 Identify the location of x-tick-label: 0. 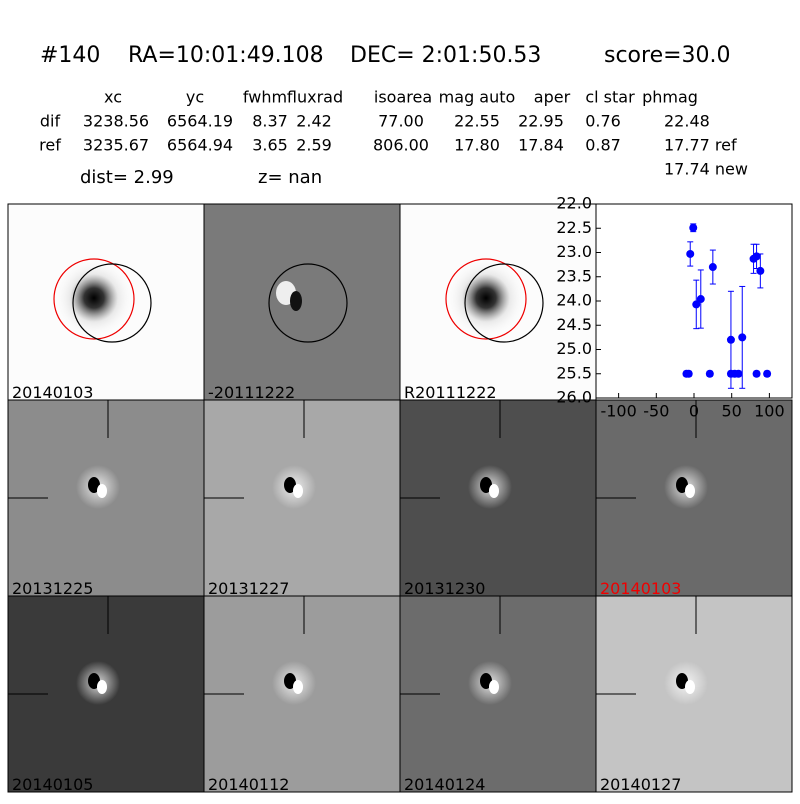
(694, 411).